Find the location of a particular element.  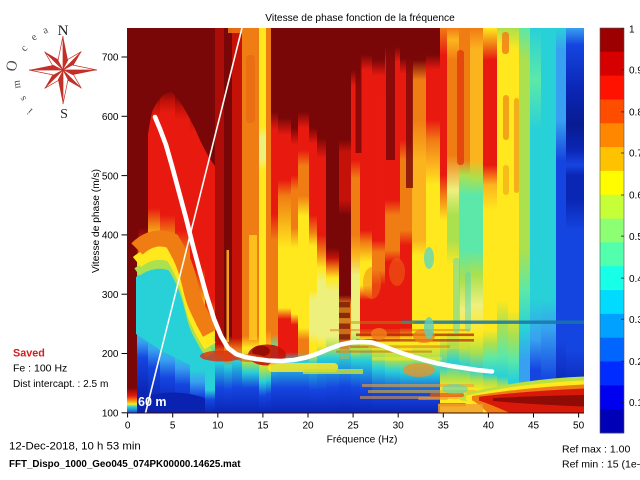

svg-text: 100 is located at coordinates (110, 414).